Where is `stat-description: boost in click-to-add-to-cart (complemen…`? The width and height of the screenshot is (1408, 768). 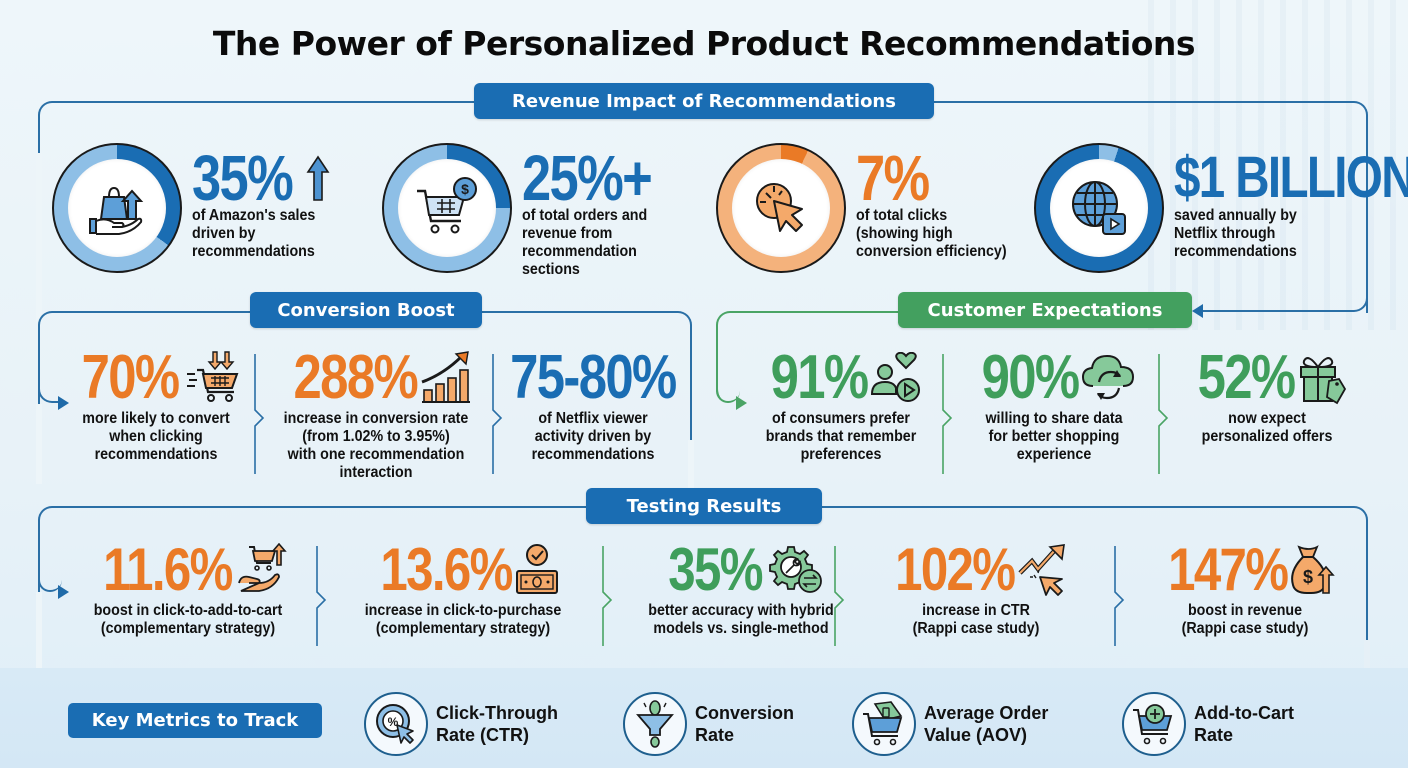
stat-description: boost in click-to-add-to-cart (complemen… is located at coordinates (188, 619).